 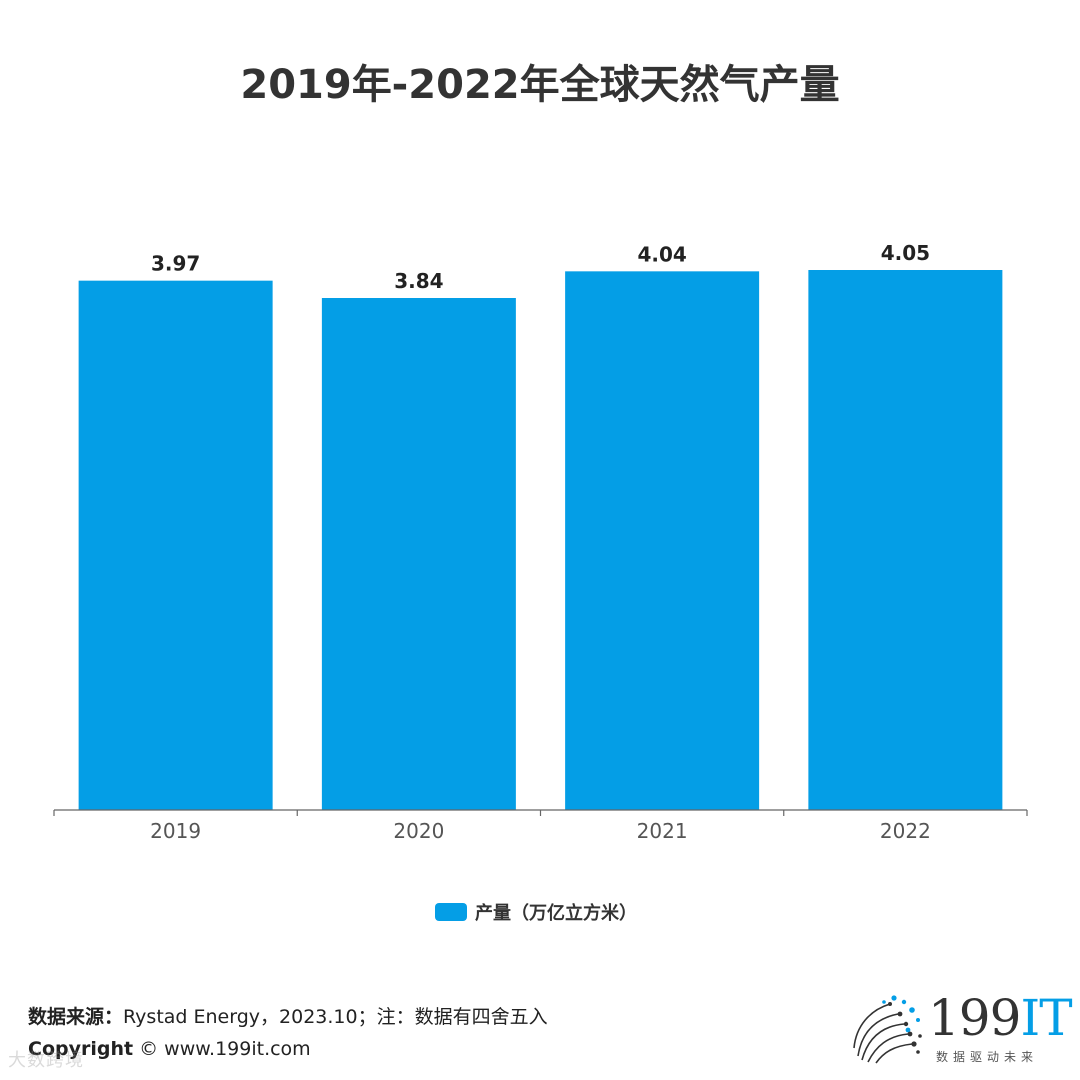 I want to click on bar-2020, so click(x=418, y=554).